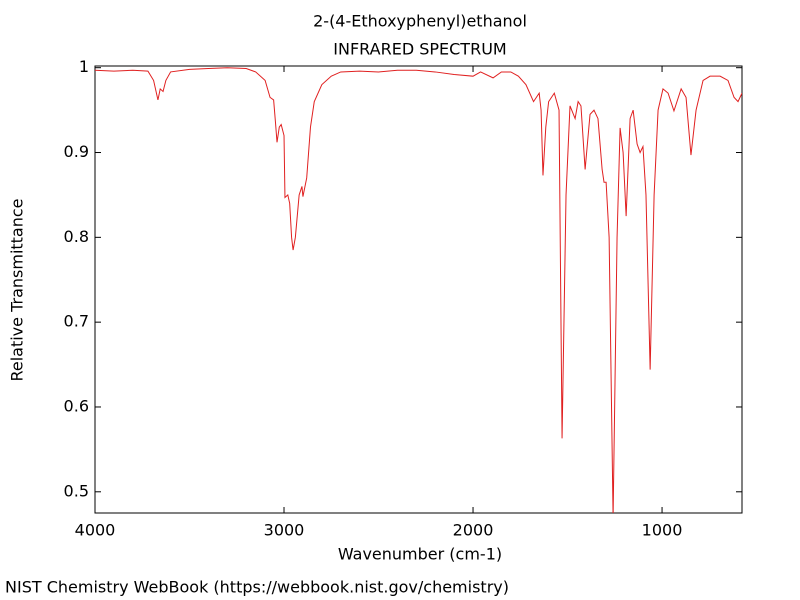  I want to click on y-tick-label: 0.6, so click(76, 405).